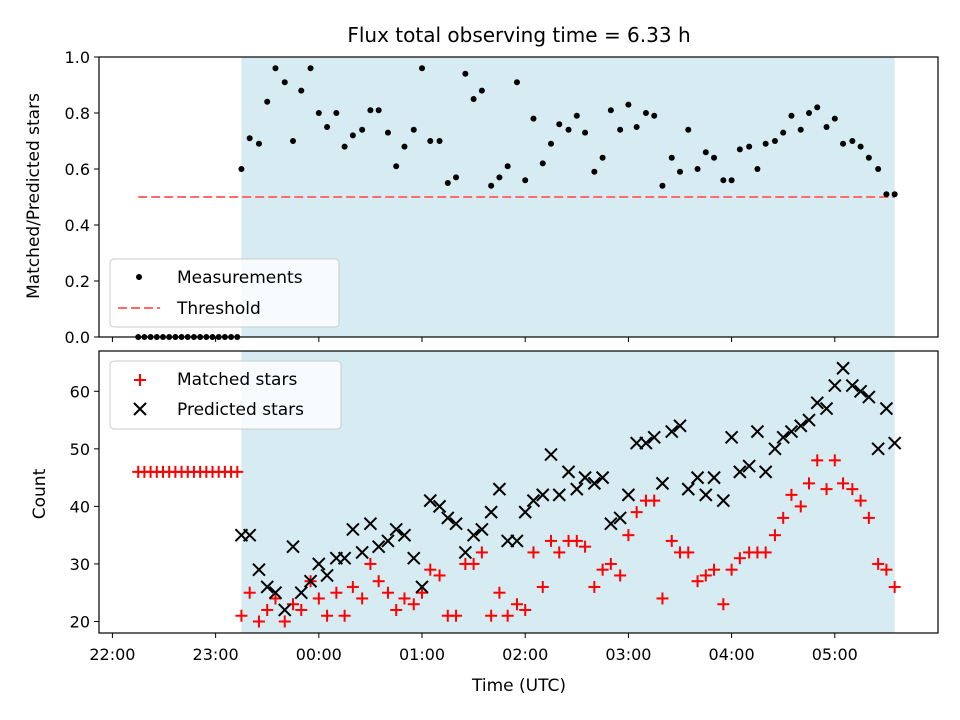 The height and width of the screenshot is (720, 960). I want to click on x-tick-label: 22:00, so click(112, 654).